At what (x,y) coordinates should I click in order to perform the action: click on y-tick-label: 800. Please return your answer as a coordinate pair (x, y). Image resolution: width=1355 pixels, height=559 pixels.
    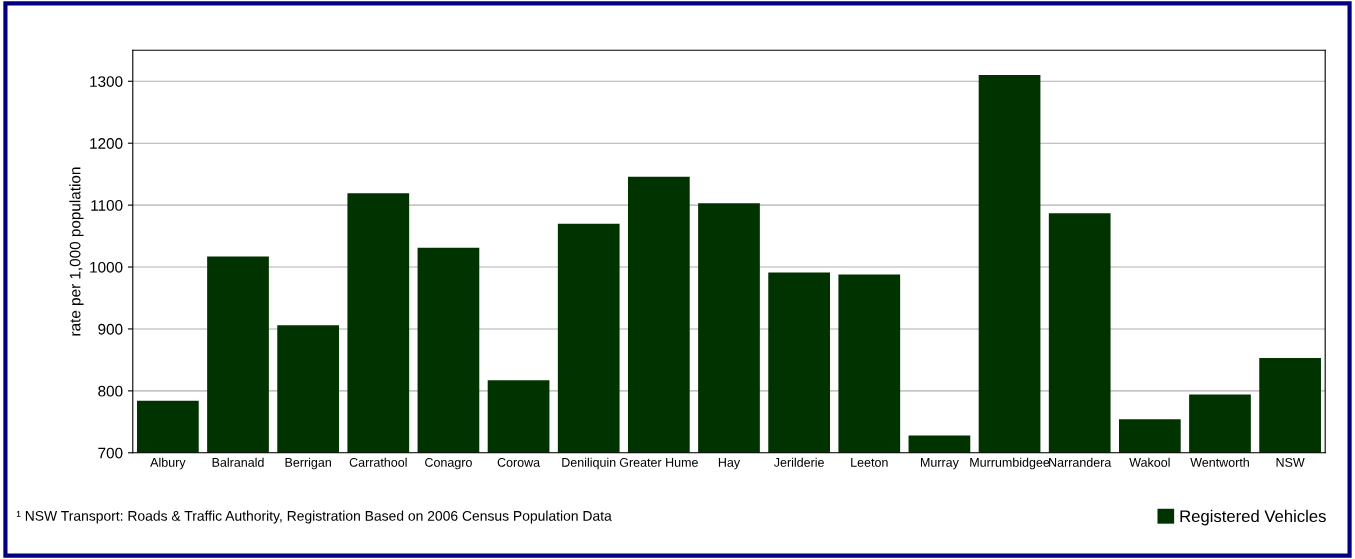
    Looking at the image, I should click on (110, 391).